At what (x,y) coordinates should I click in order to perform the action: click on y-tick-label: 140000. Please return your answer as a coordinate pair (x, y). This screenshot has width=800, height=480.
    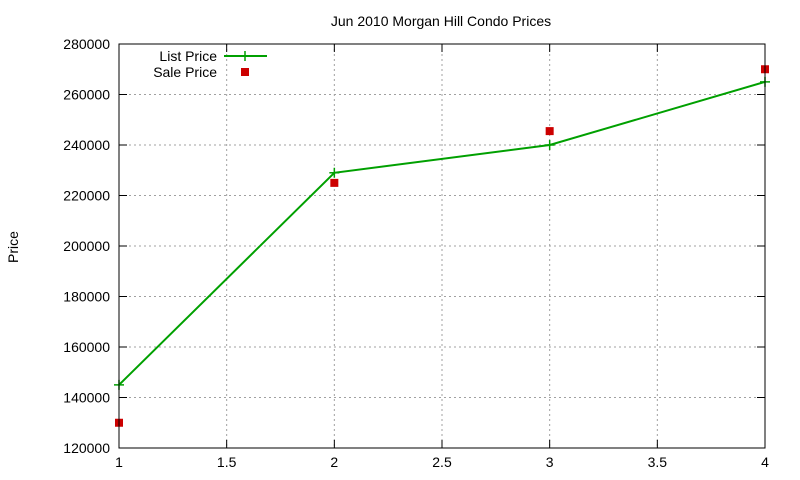
    Looking at the image, I should click on (86, 398).